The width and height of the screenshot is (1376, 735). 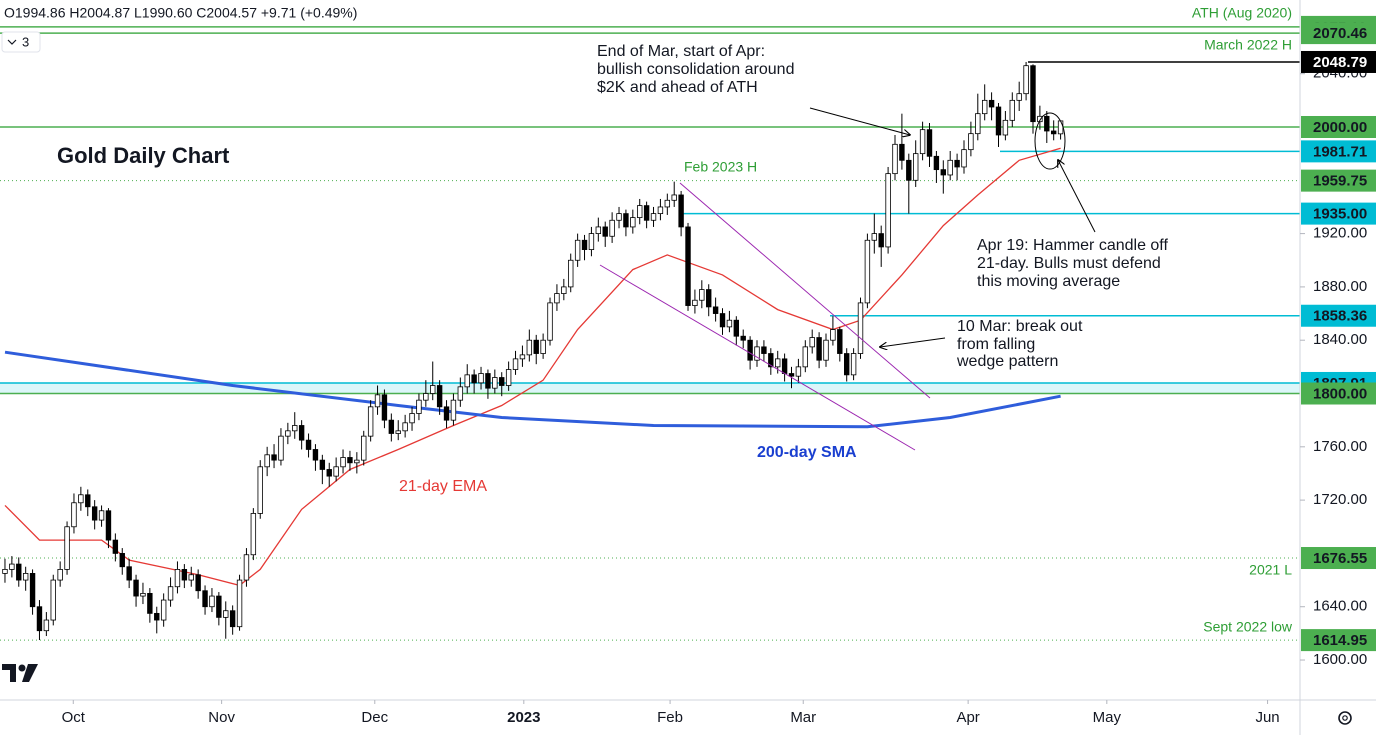 What do you see at coordinates (967, 717) in the screenshot?
I see `x-tick-label: Apr` at bounding box center [967, 717].